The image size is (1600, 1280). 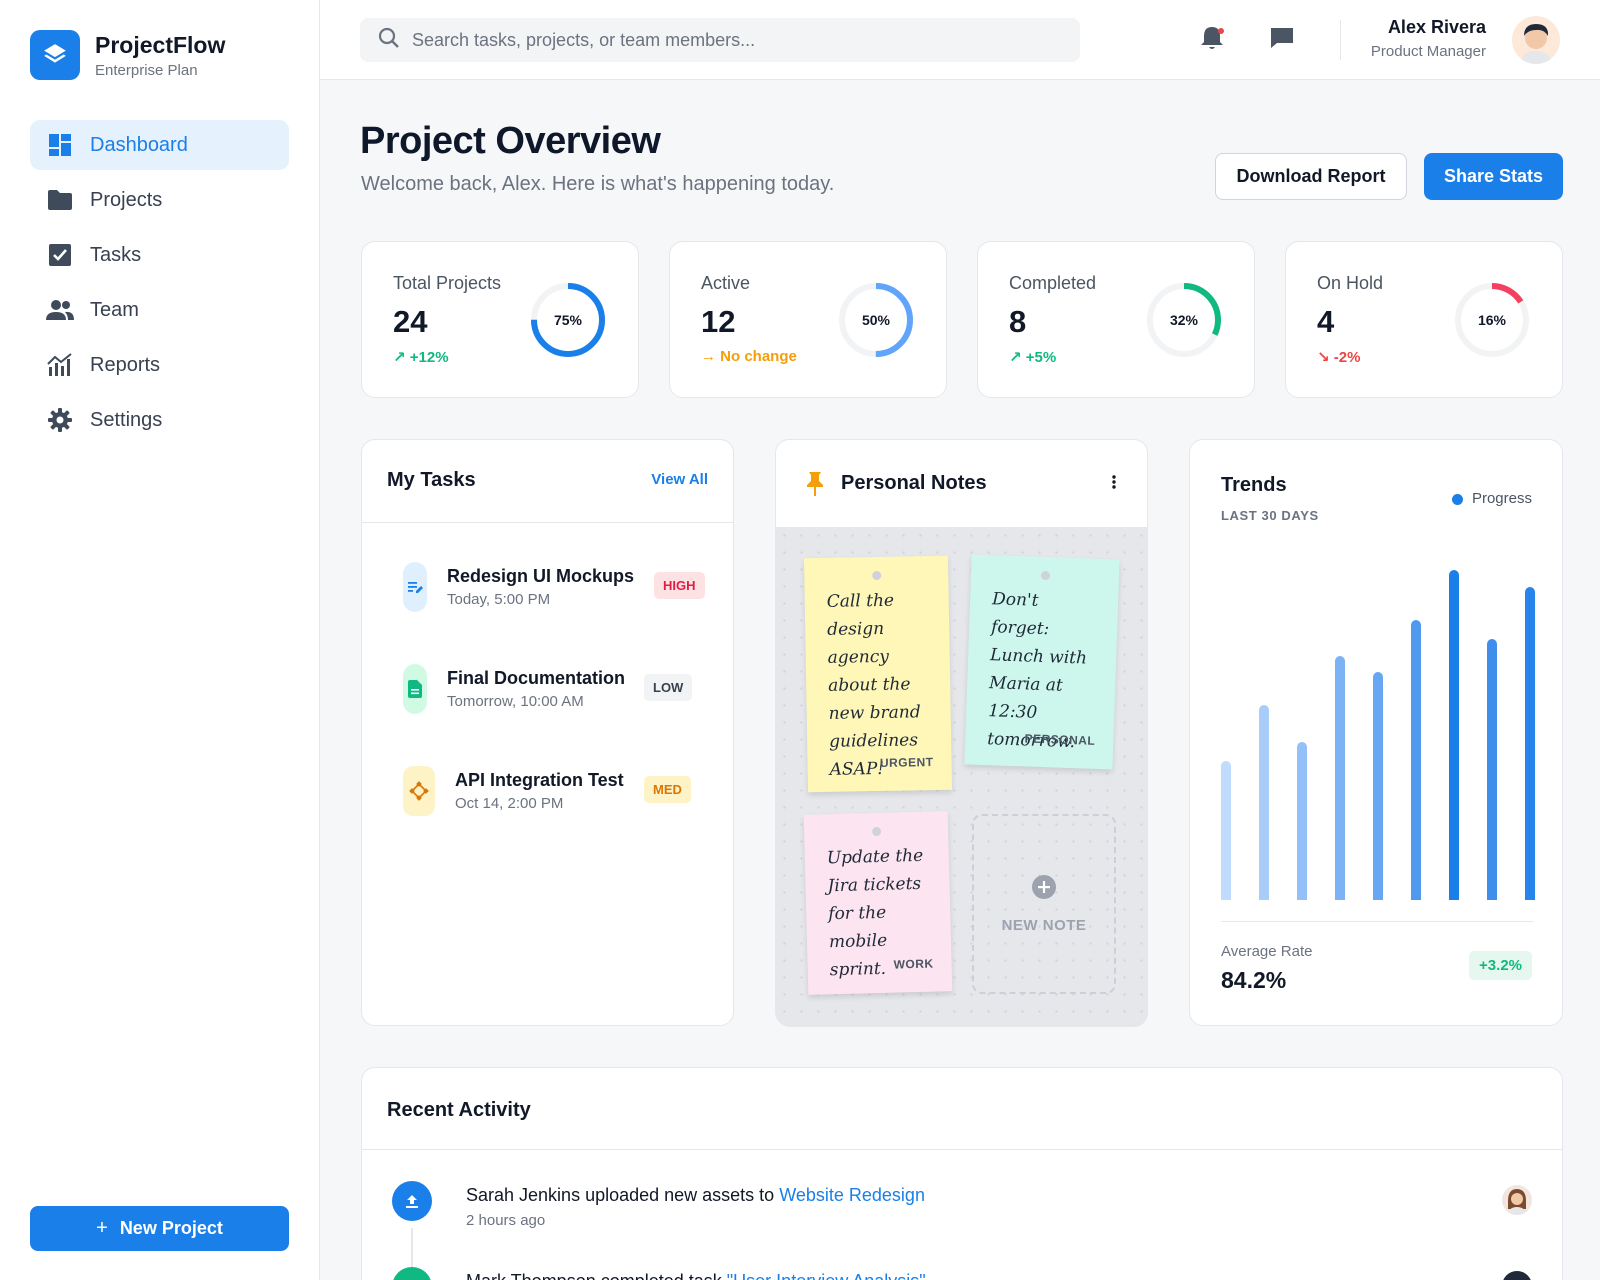 What do you see at coordinates (1436, 27) in the screenshot?
I see `user-name: Alex Rivera` at bounding box center [1436, 27].